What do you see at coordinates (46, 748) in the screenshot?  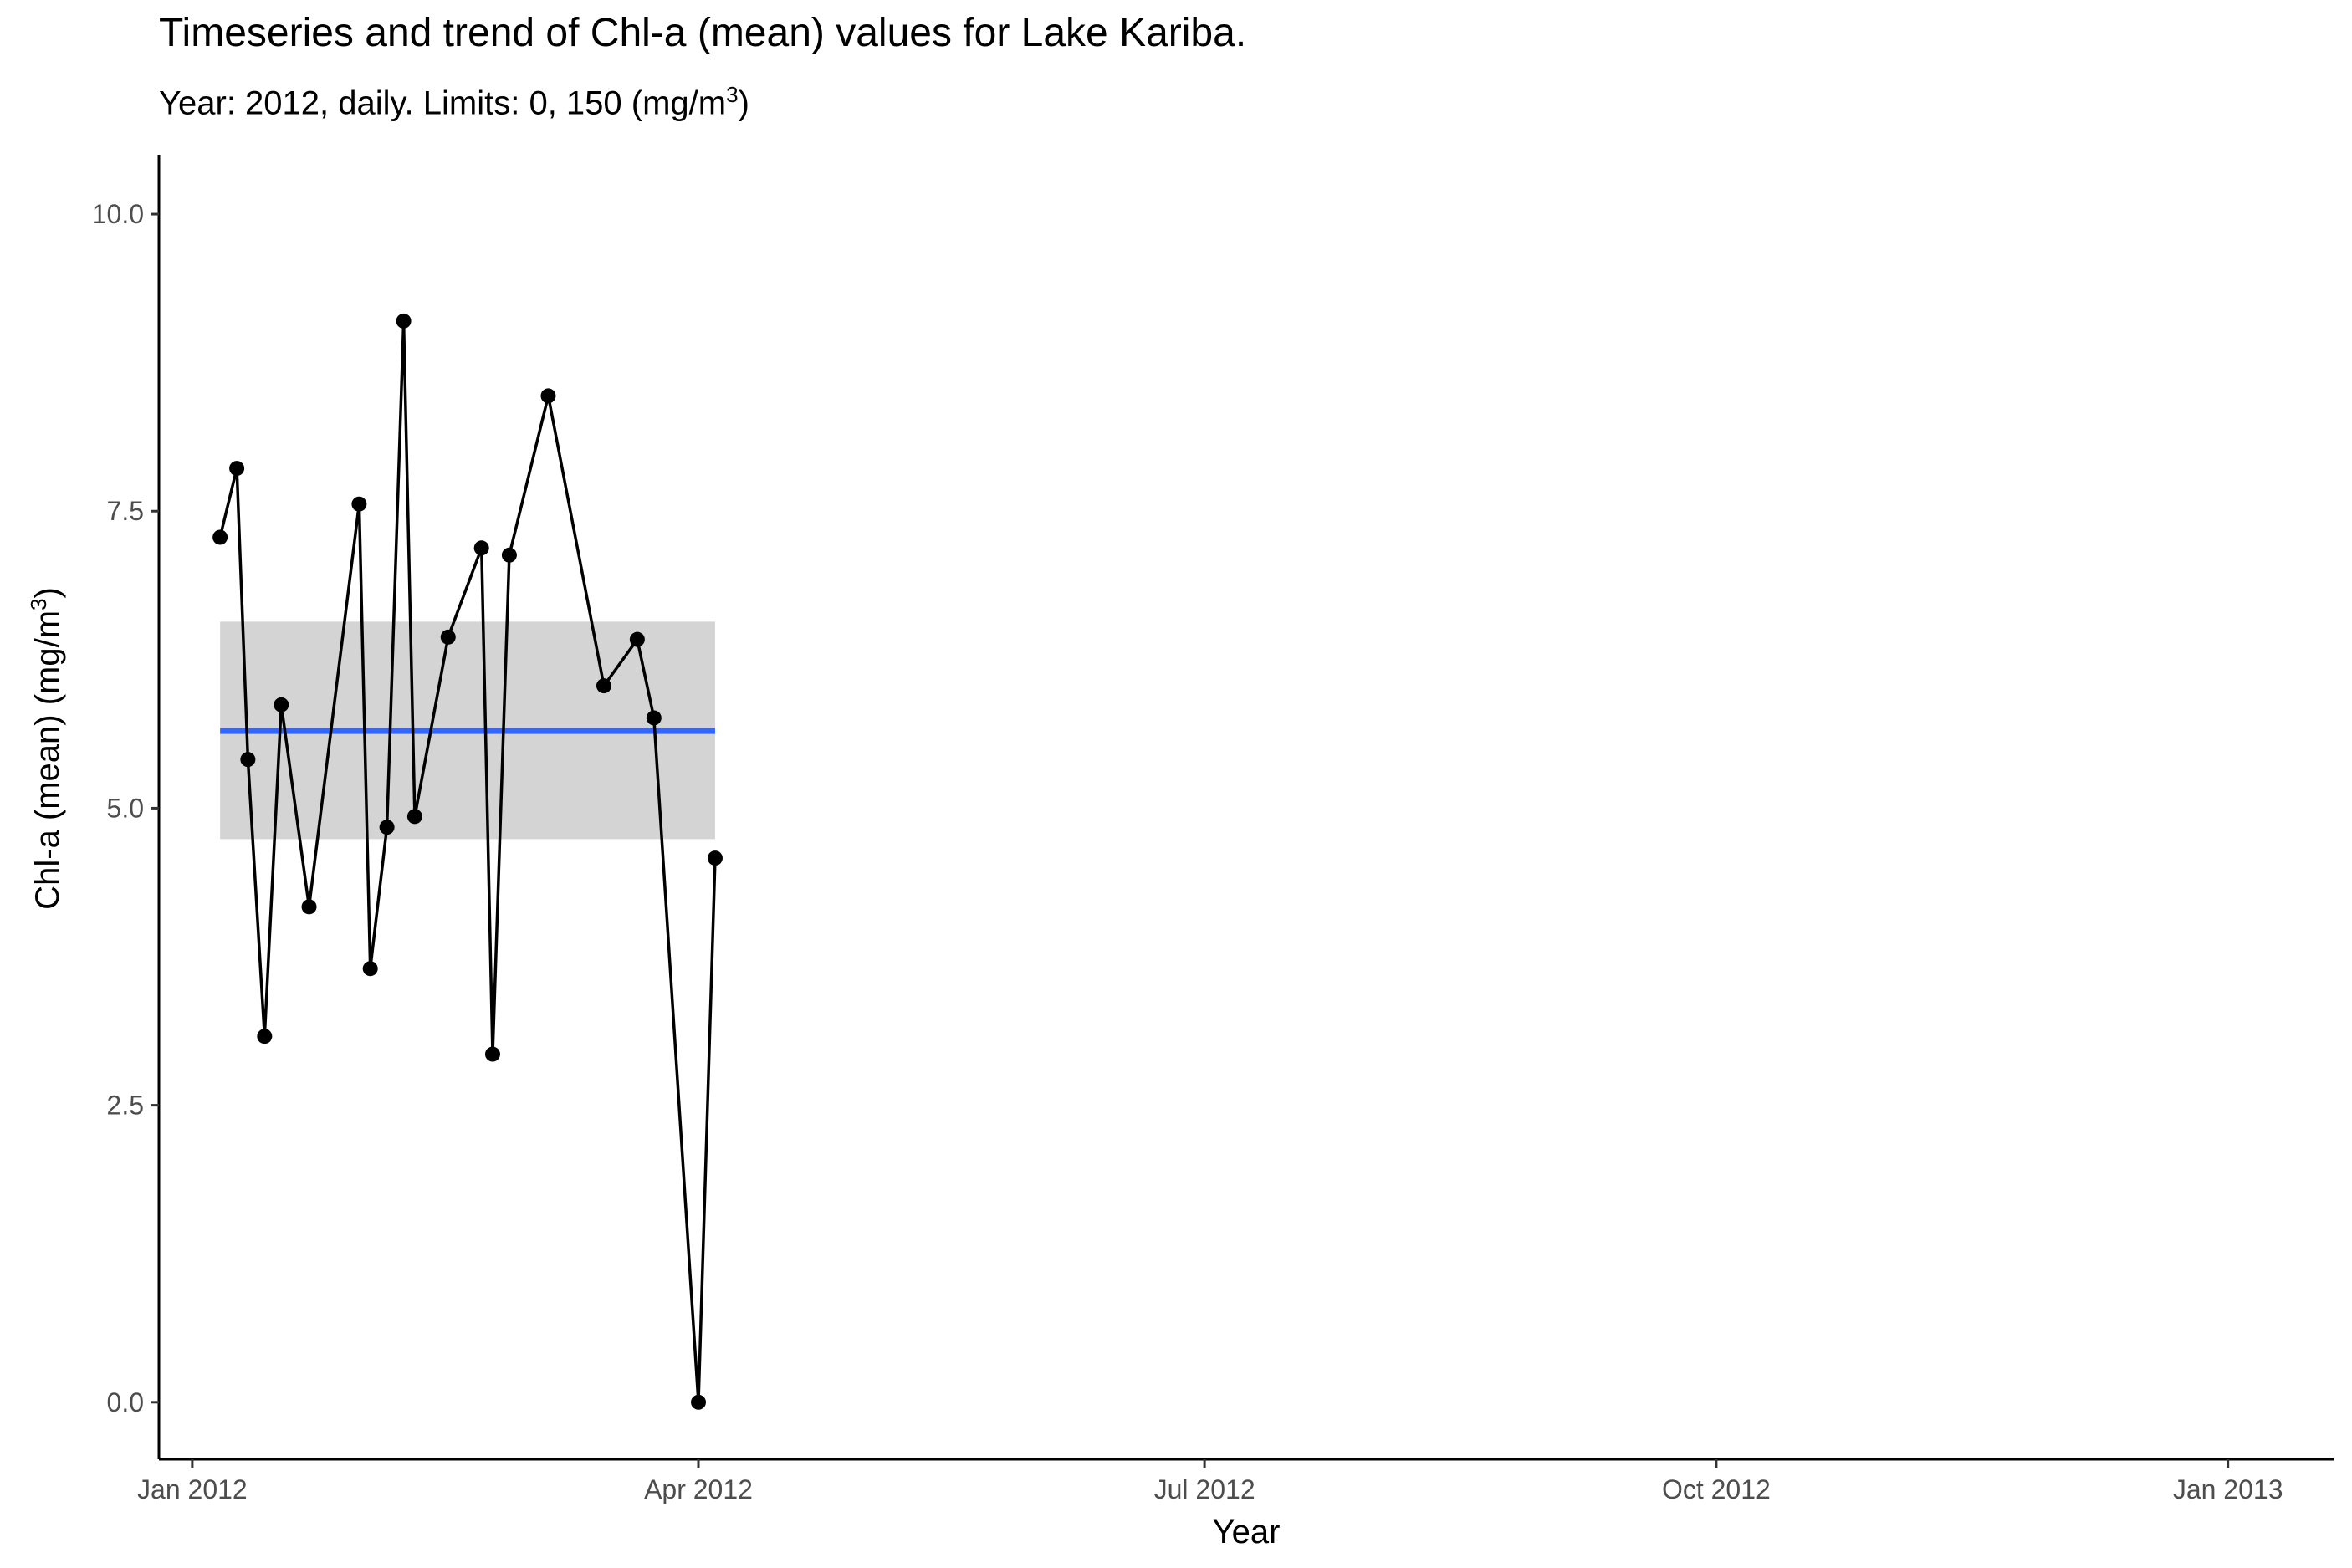 I see `y-axis-title: Chl-a (mean) (mg/m3)` at bounding box center [46, 748].